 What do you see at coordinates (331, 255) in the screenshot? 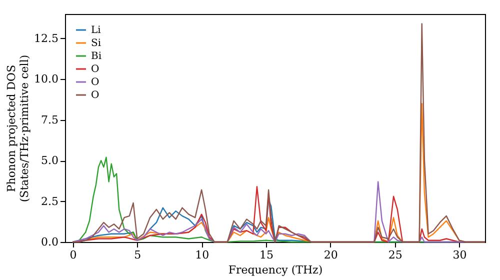
I see `x-tick-label: 20` at bounding box center [331, 255].